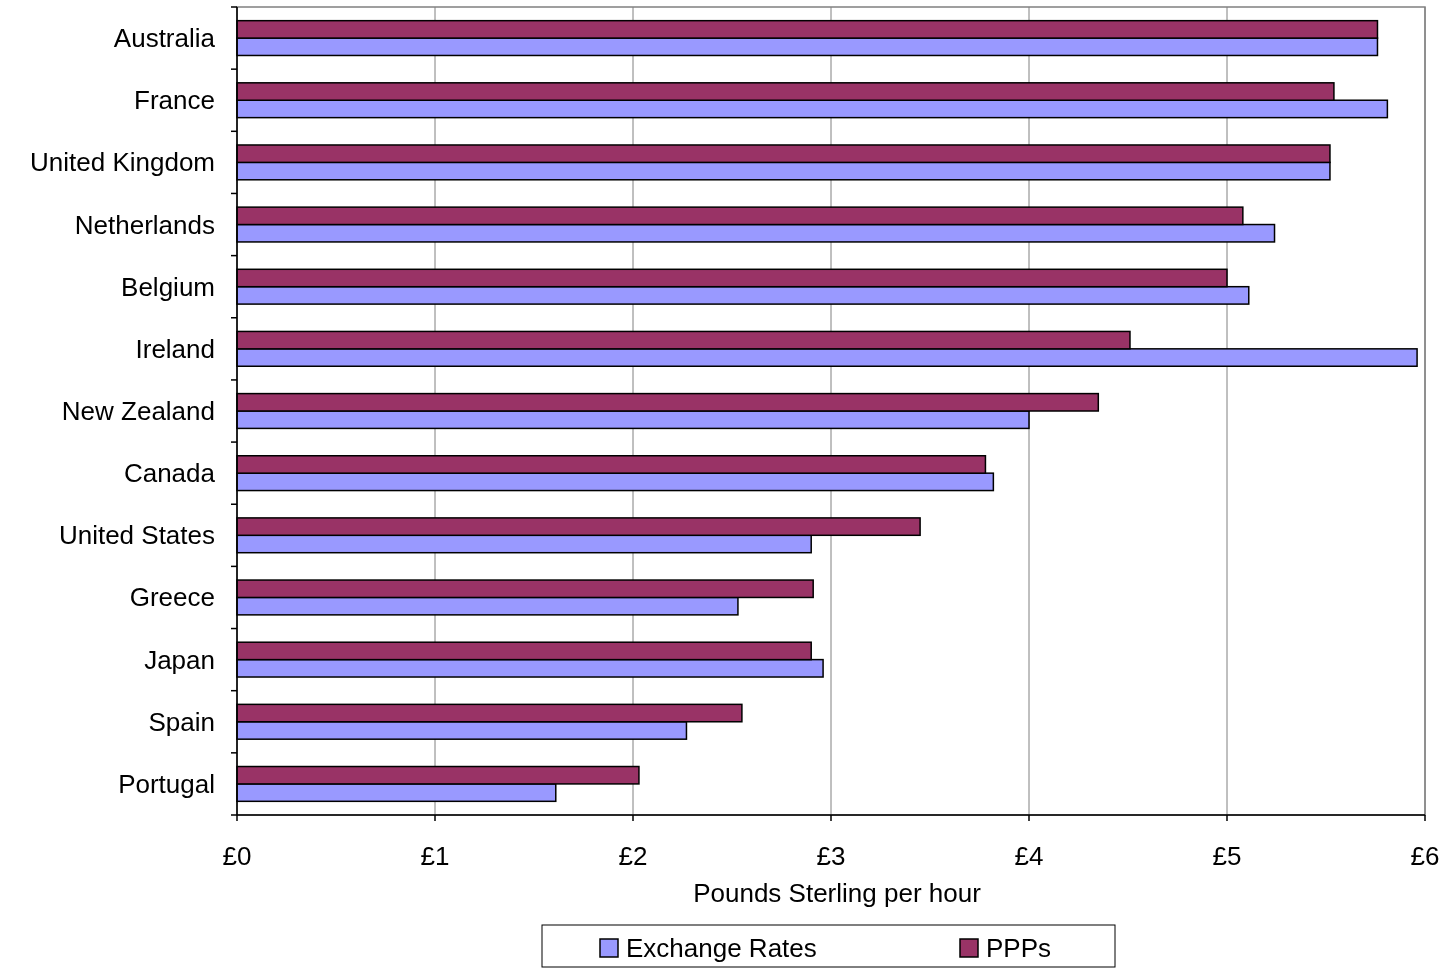 Image resolution: width=1443 pixels, height=968 pixels. I want to click on legend-label: PPPs, so click(1019, 948).